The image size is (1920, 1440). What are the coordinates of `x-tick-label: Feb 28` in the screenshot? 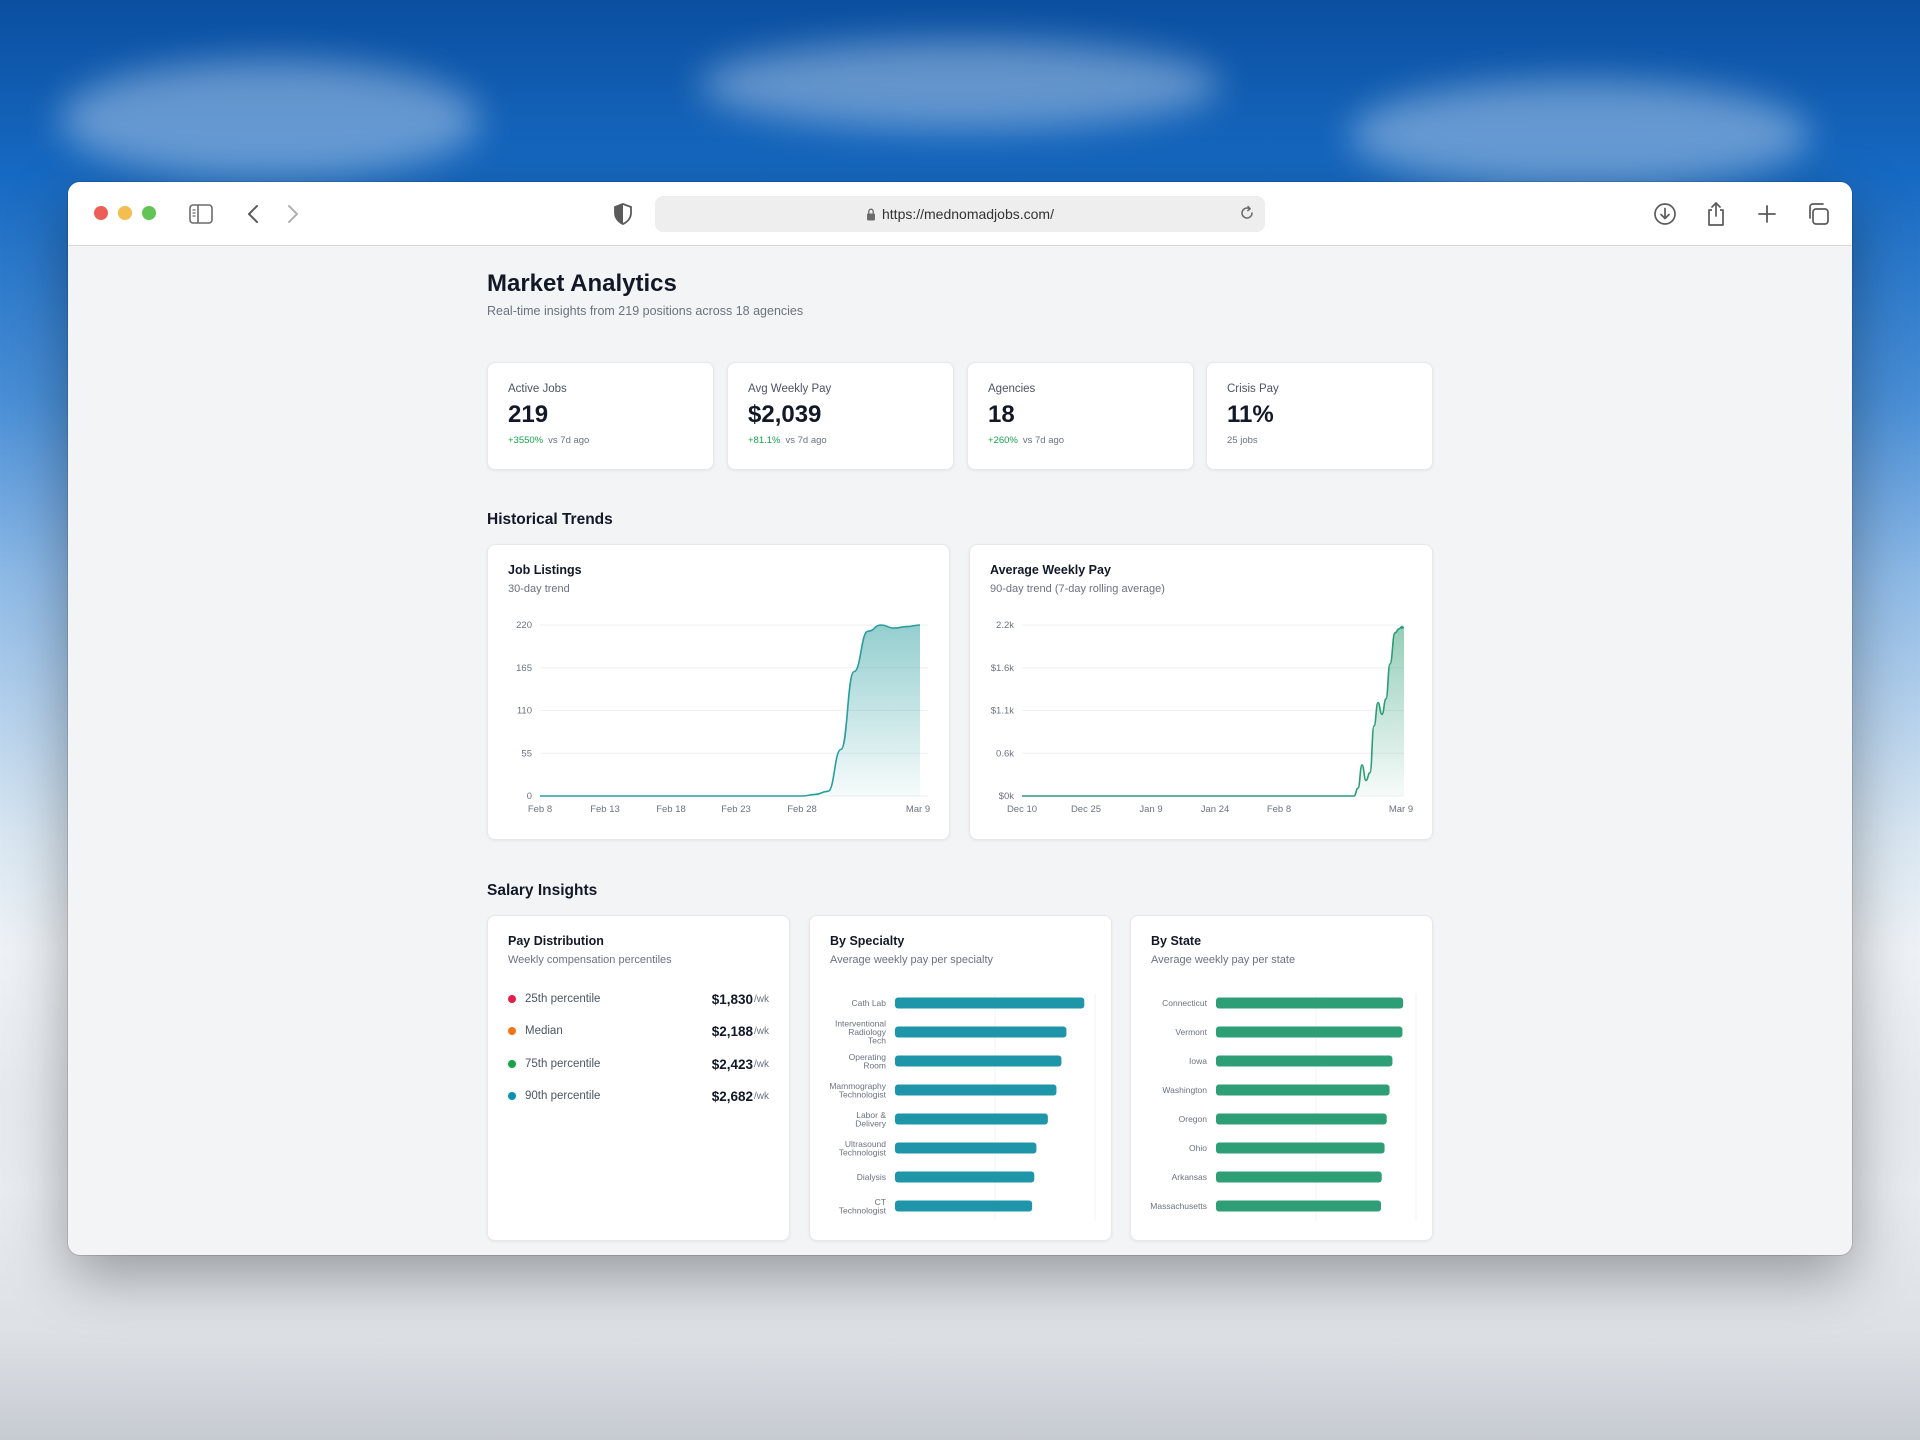 It's located at (802, 809).